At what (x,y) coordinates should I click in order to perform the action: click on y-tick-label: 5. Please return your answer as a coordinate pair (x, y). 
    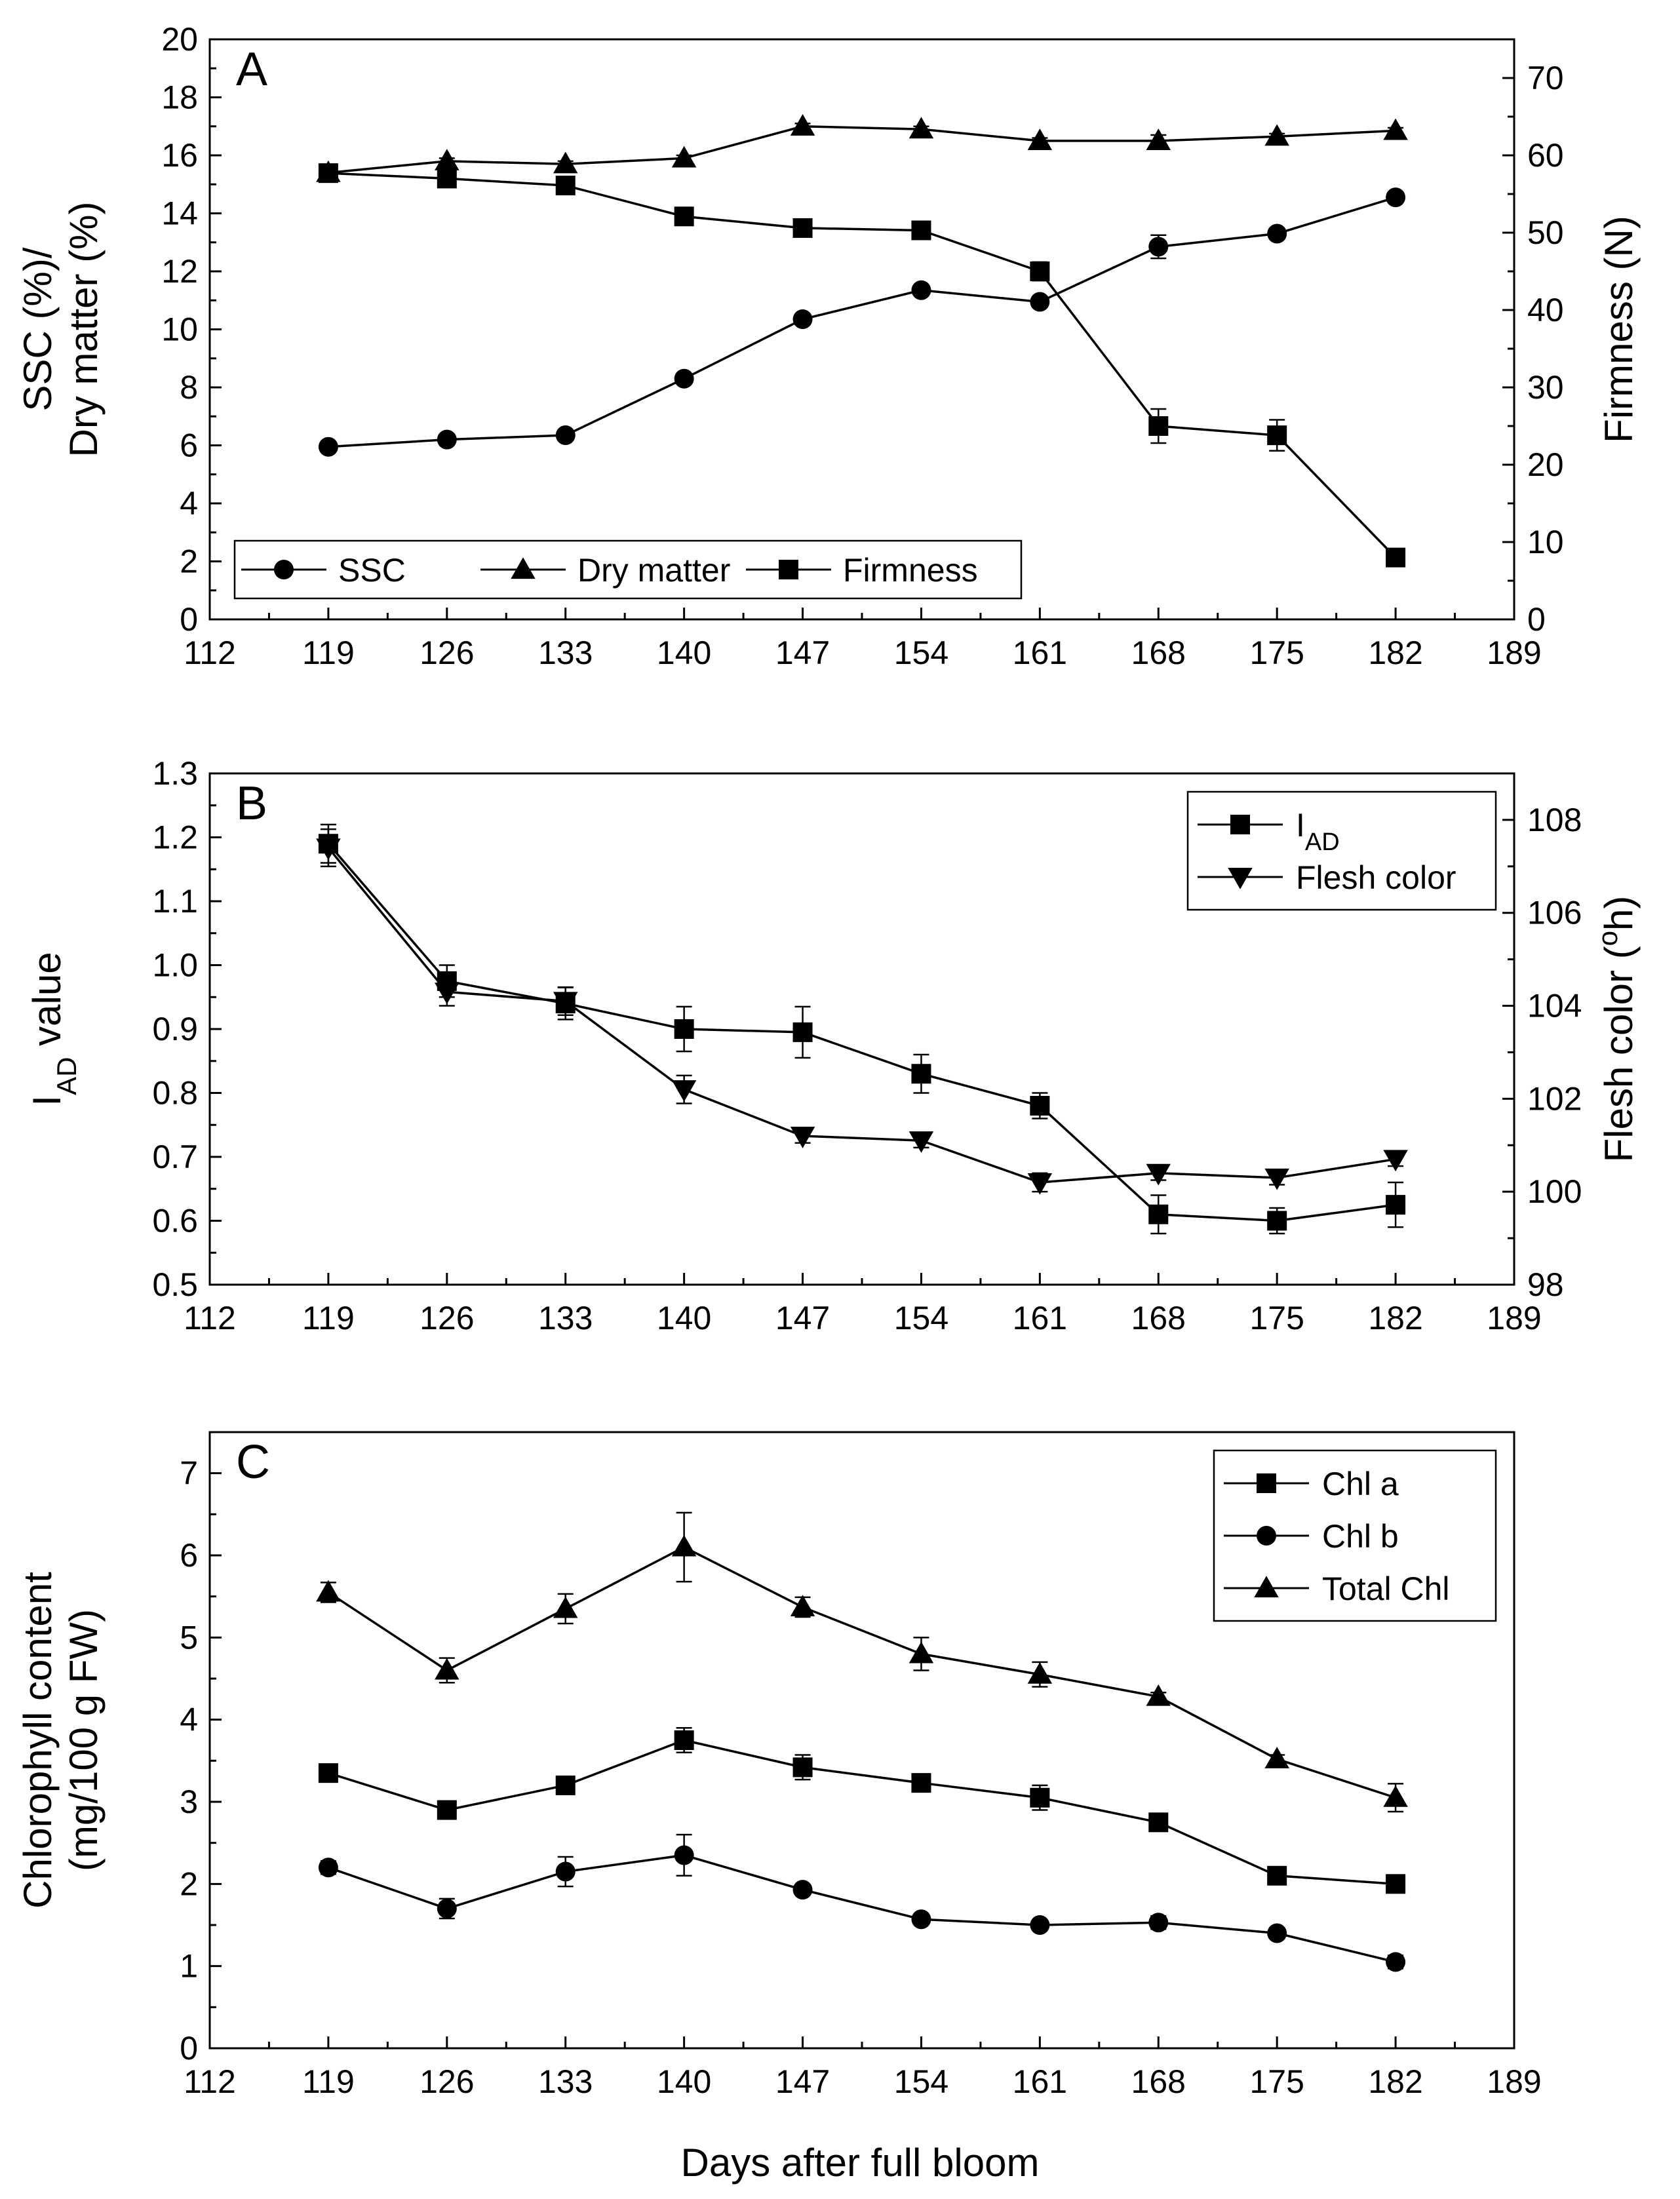
    Looking at the image, I should click on (189, 1638).